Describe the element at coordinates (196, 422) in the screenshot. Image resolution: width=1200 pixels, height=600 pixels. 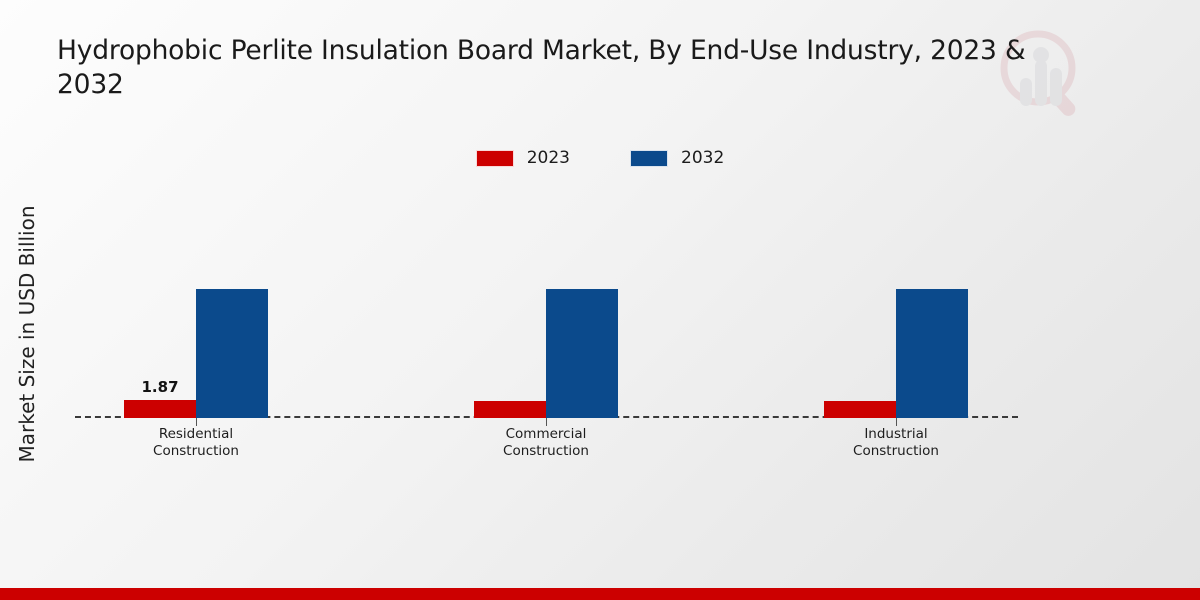
I see `x-tick-residential-construction` at that location.